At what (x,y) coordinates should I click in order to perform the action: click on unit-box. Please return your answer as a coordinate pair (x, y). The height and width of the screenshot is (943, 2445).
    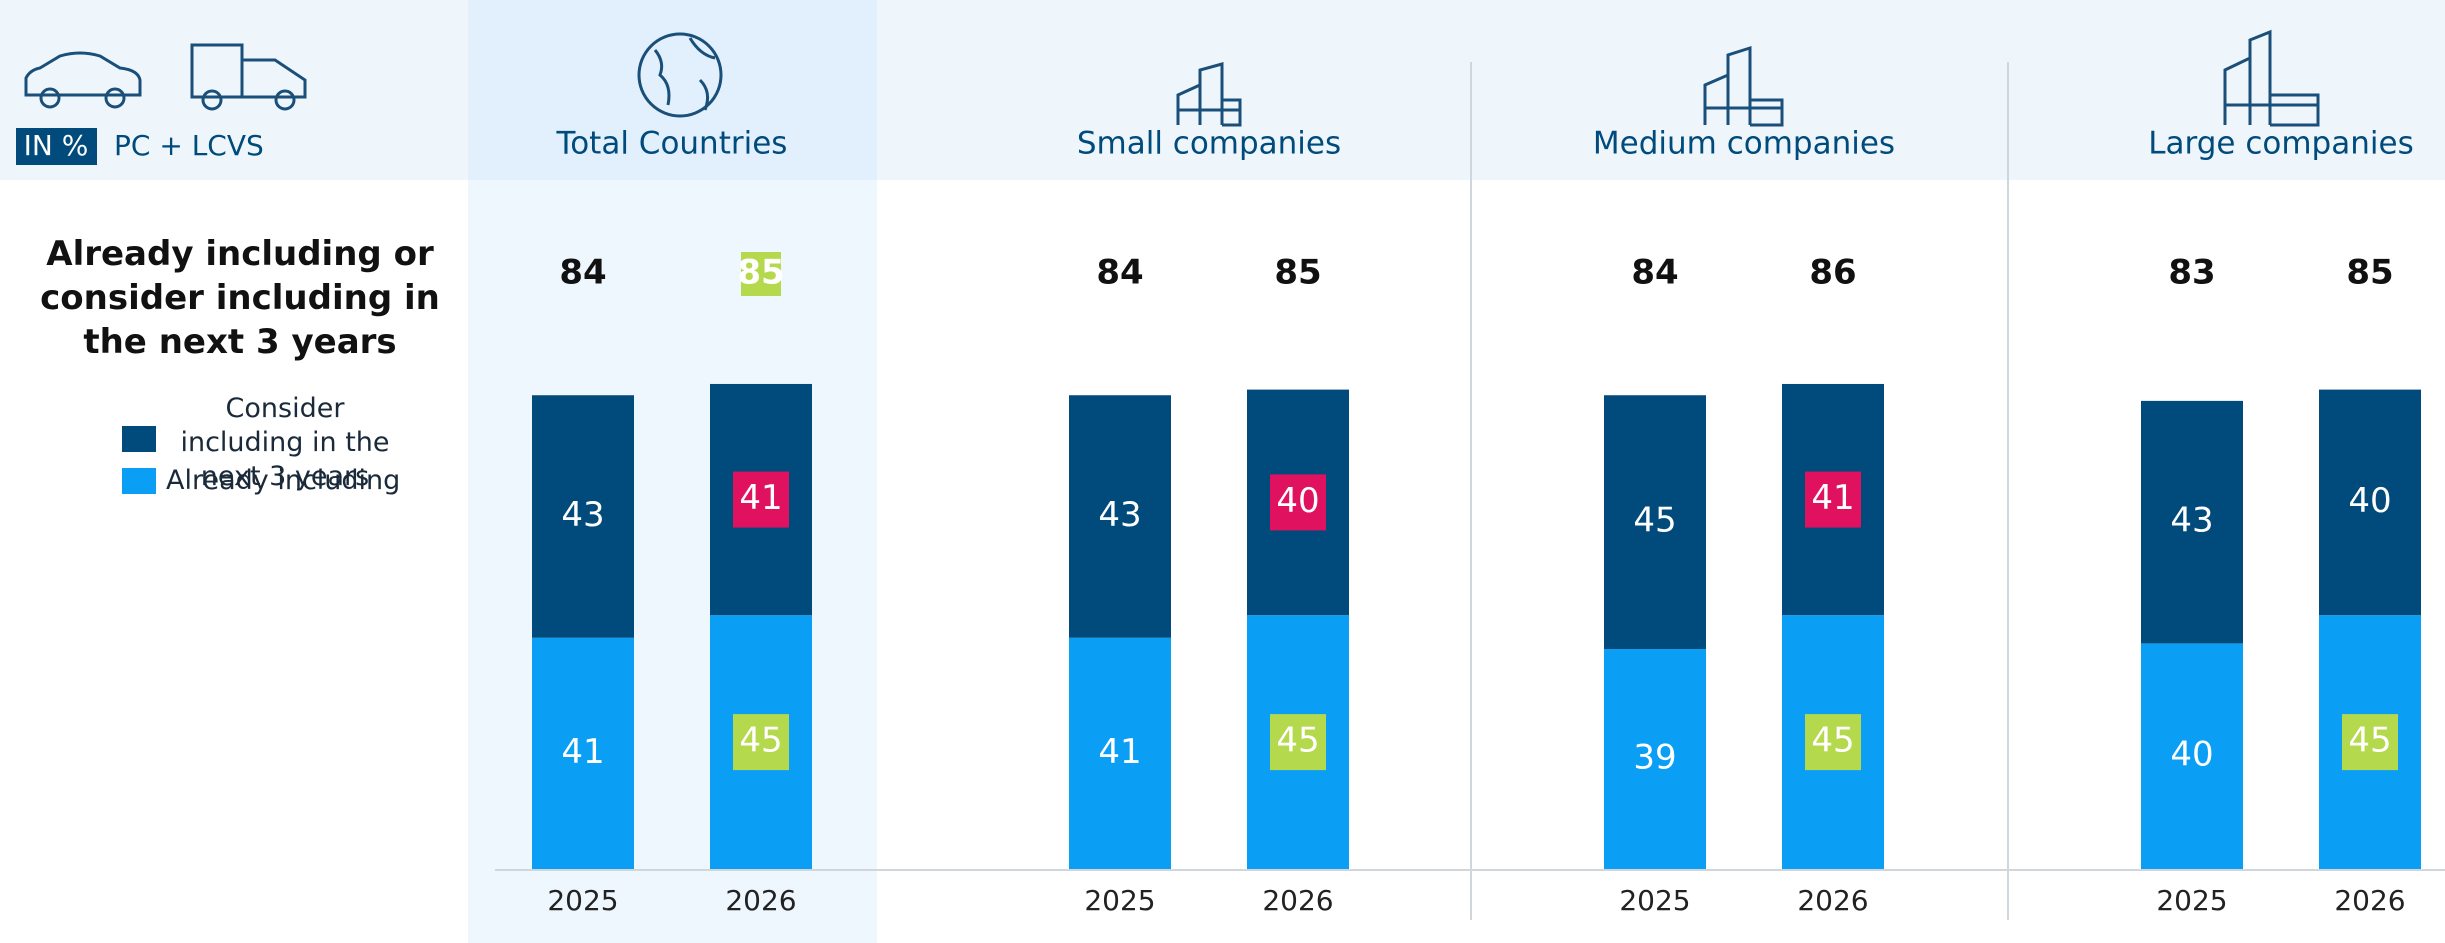
    Looking at the image, I should click on (56, 146).